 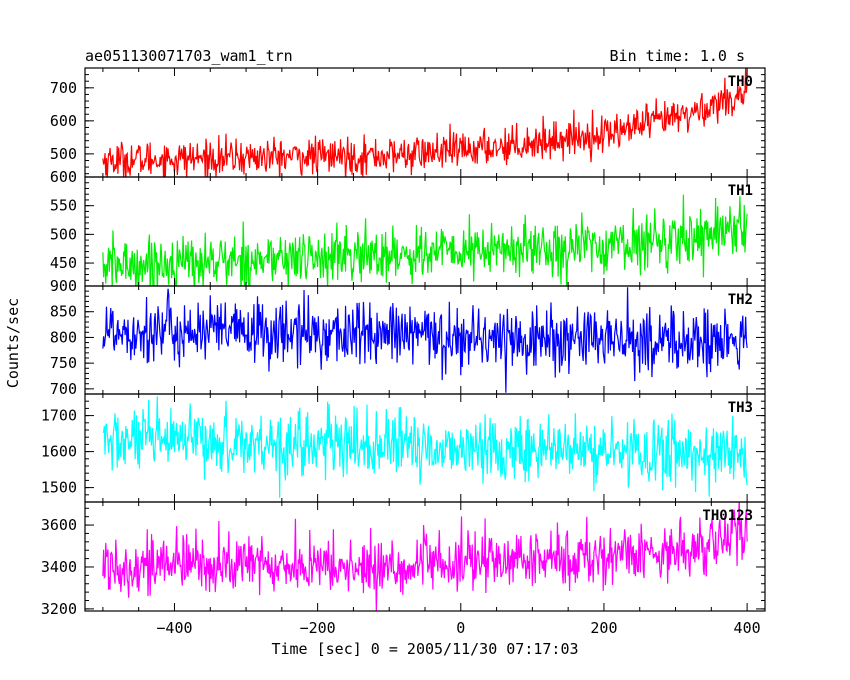 I want to click on bin-time-label: Bin time: 1.0 s, so click(x=677, y=56).